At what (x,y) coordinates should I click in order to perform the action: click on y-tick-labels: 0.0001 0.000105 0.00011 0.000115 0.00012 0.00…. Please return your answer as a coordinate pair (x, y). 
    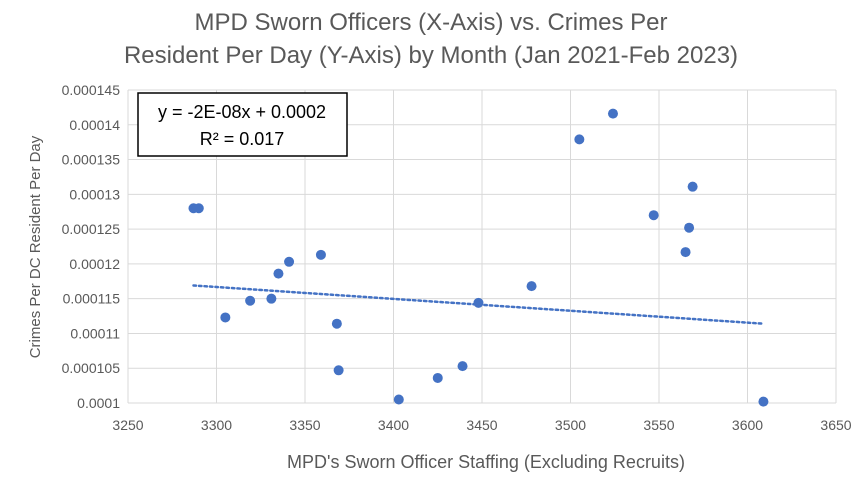
    Looking at the image, I should click on (91, 246).